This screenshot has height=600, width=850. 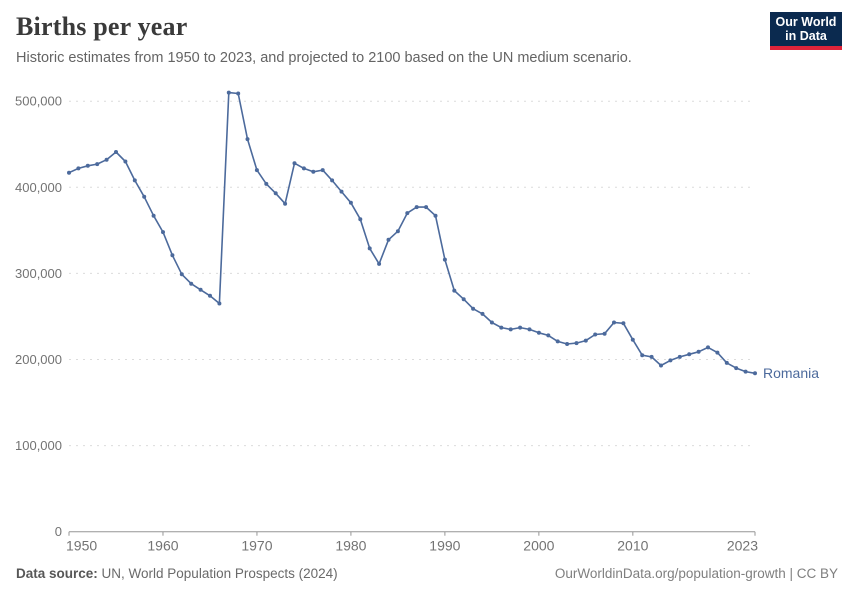 What do you see at coordinates (806, 22) in the screenshot?
I see `owid-logo-line1: Our World` at bounding box center [806, 22].